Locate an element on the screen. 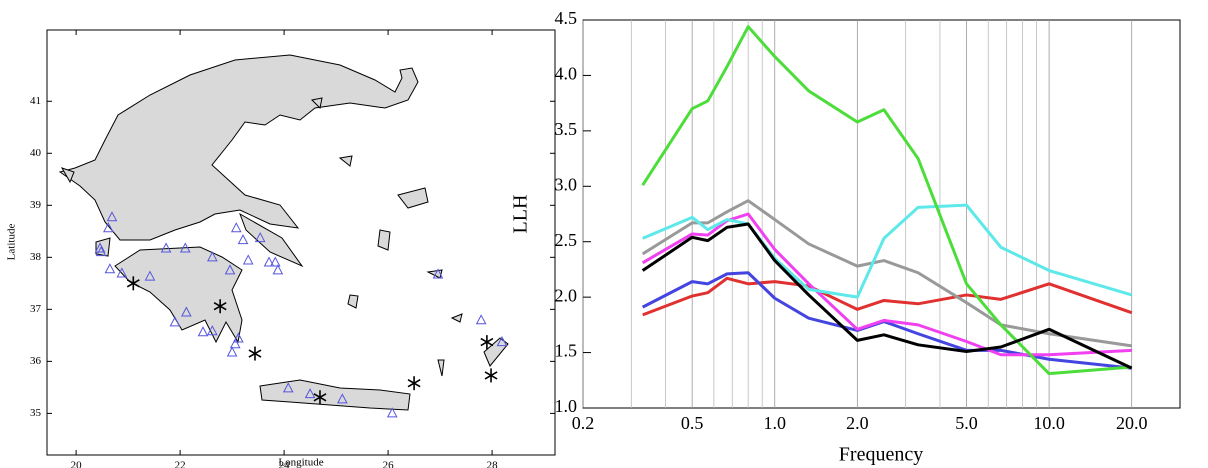 The height and width of the screenshot is (468, 1208). y-axis-label: LLH is located at coordinates (521, 214).